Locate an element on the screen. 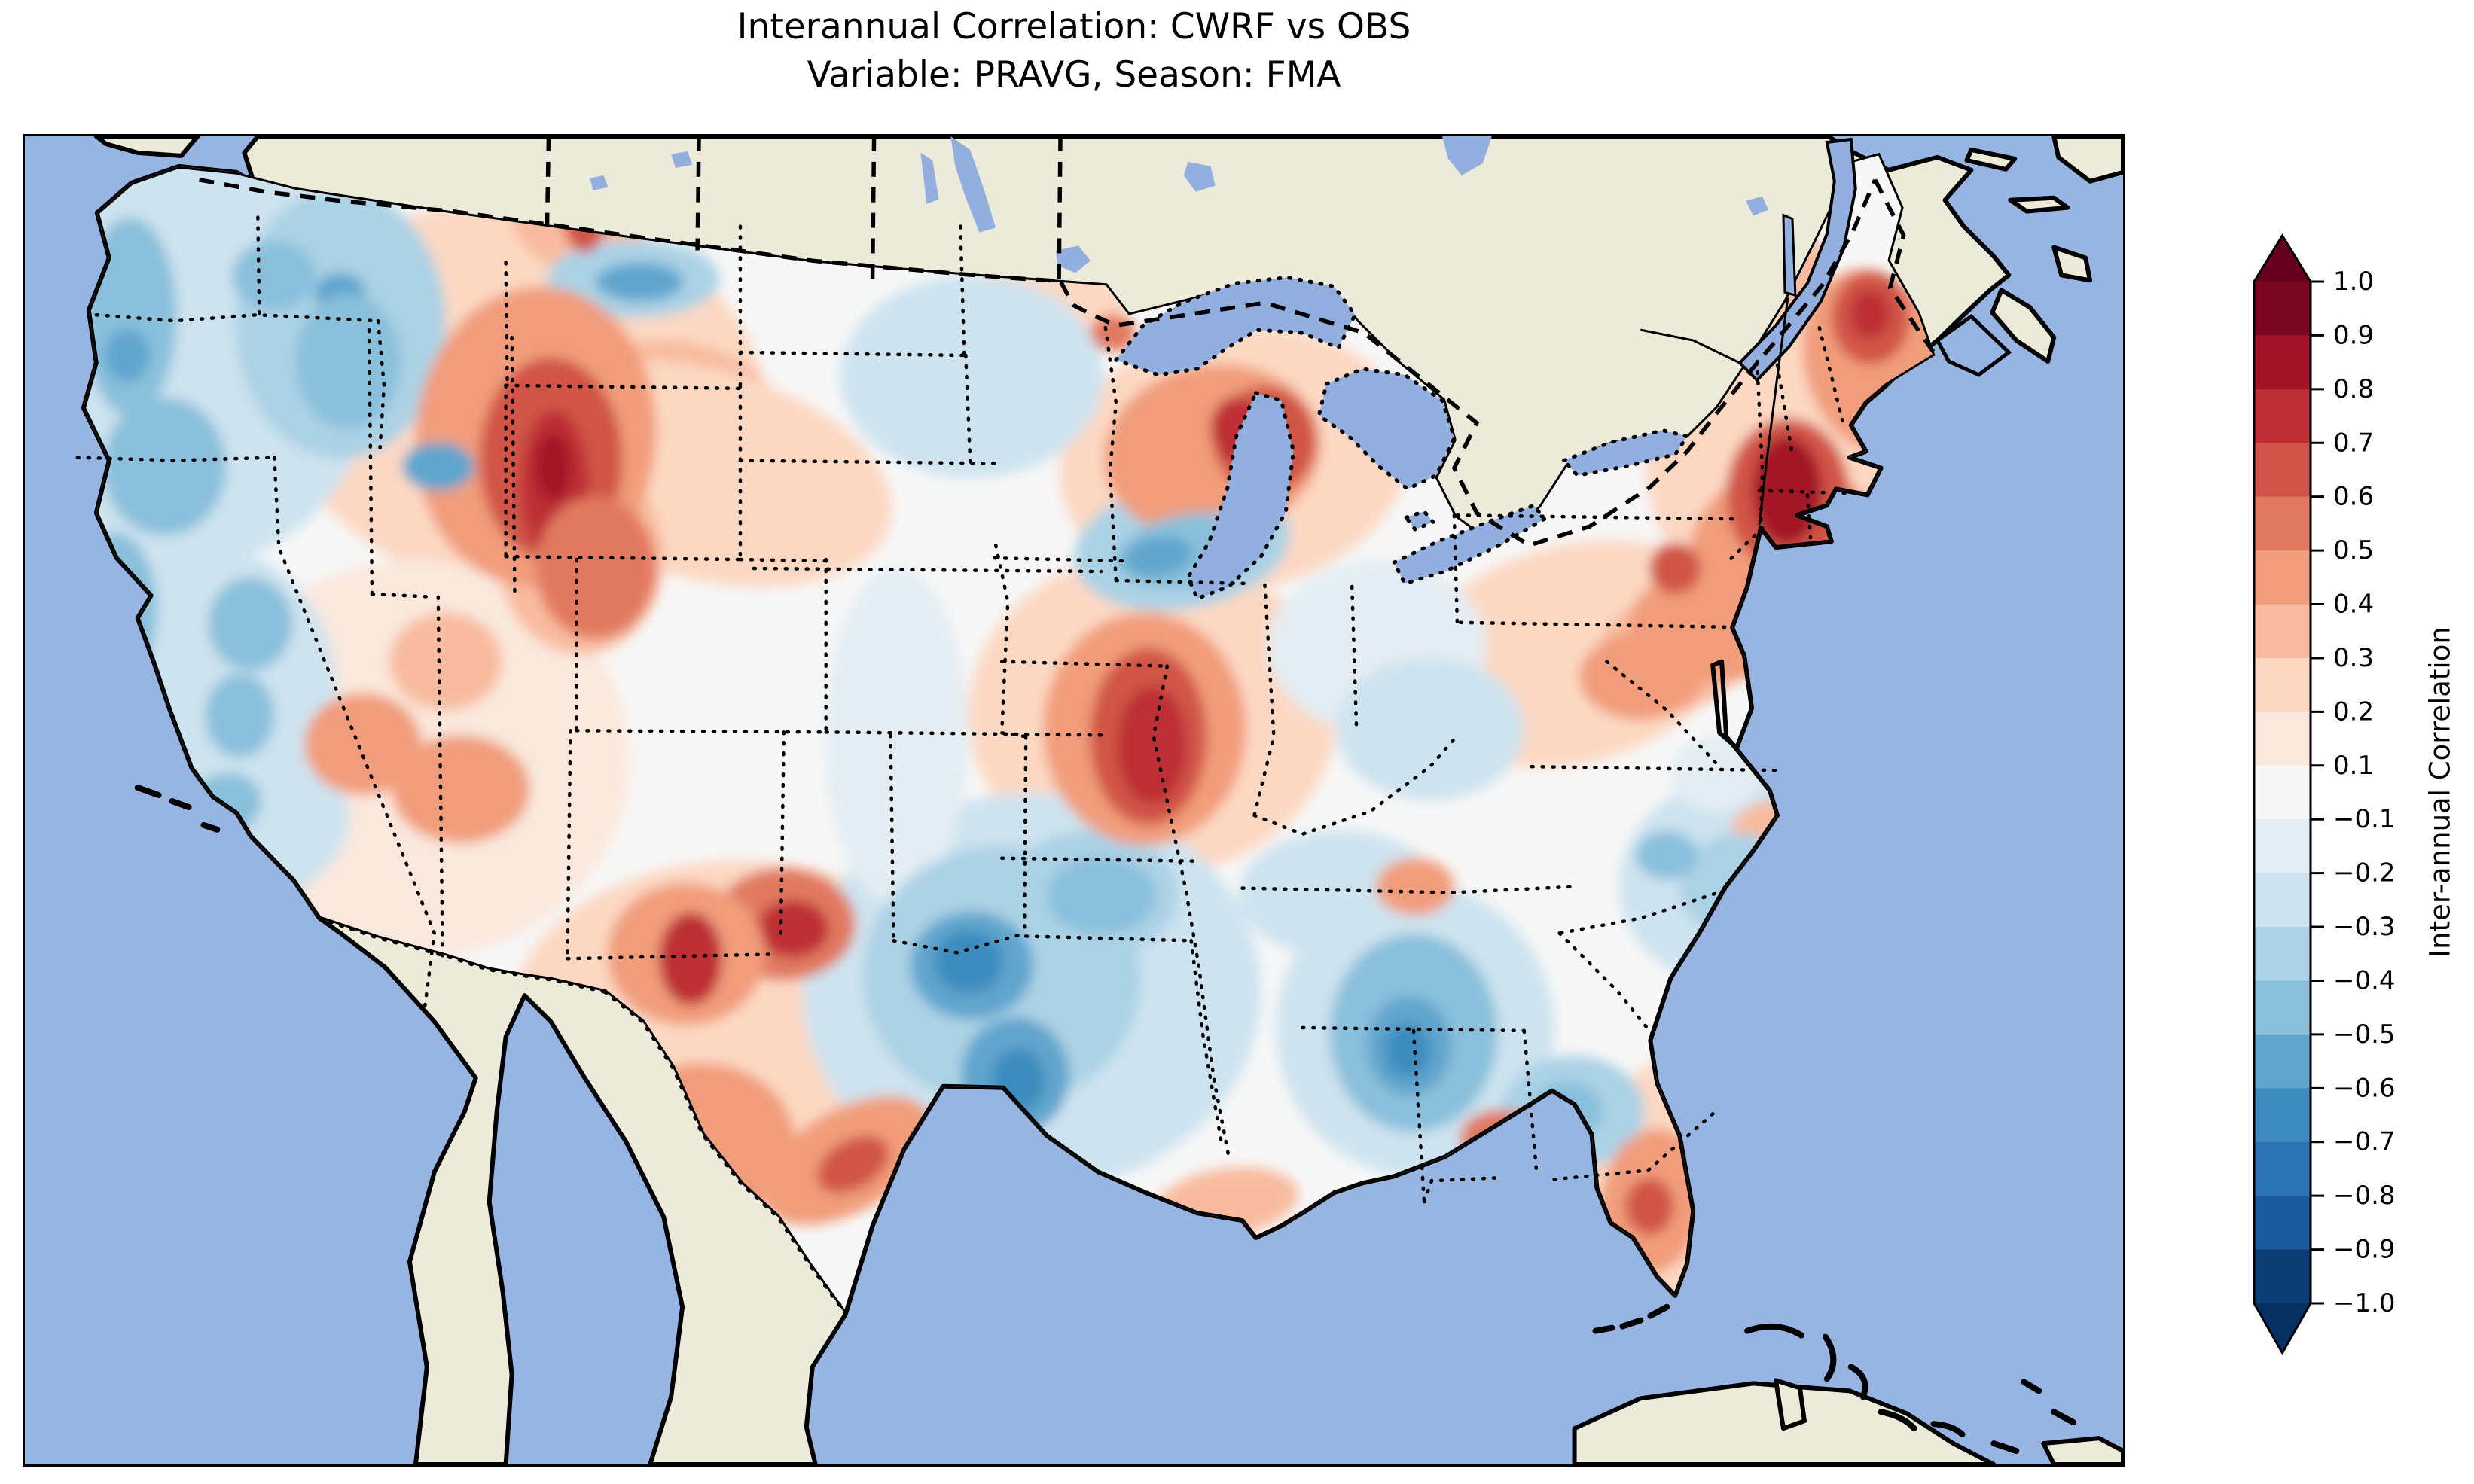 The width and height of the screenshot is (2474, 1484). colorbar-tick-label: 0.7 is located at coordinates (2353, 443).